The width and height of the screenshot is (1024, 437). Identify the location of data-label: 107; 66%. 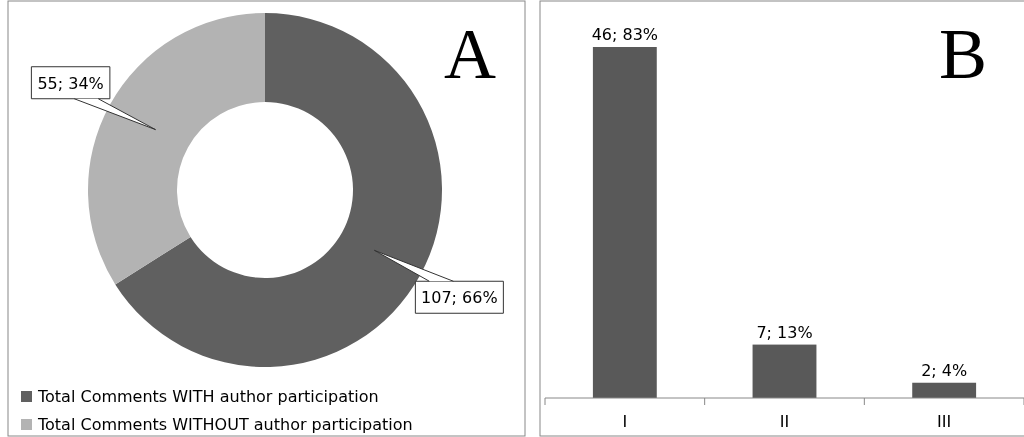
(459, 298).